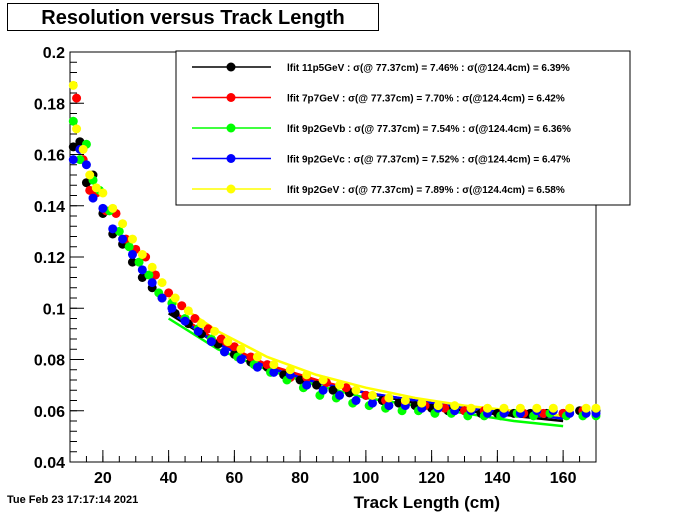  Describe the element at coordinates (49, 104) in the screenshot. I see `y-tick-label: 0.18` at that location.